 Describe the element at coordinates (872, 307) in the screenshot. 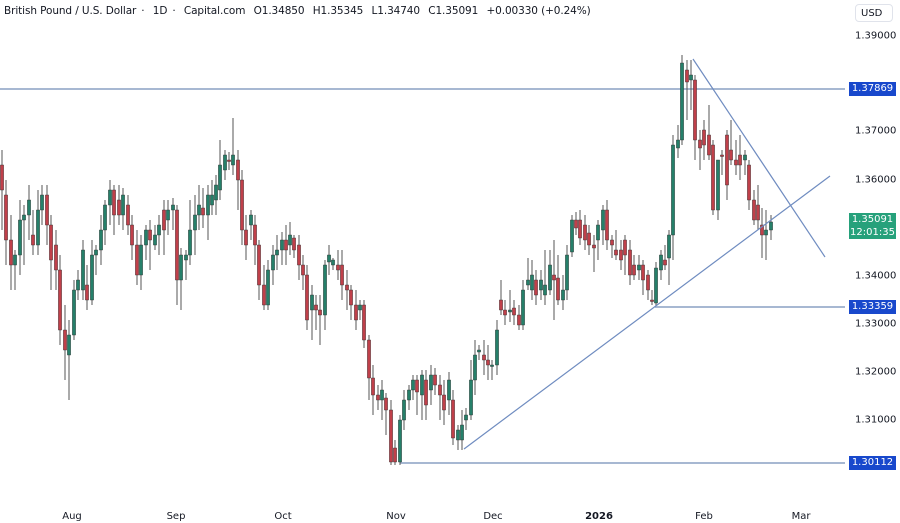

I see `level-price-tag: 1.33359` at that location.